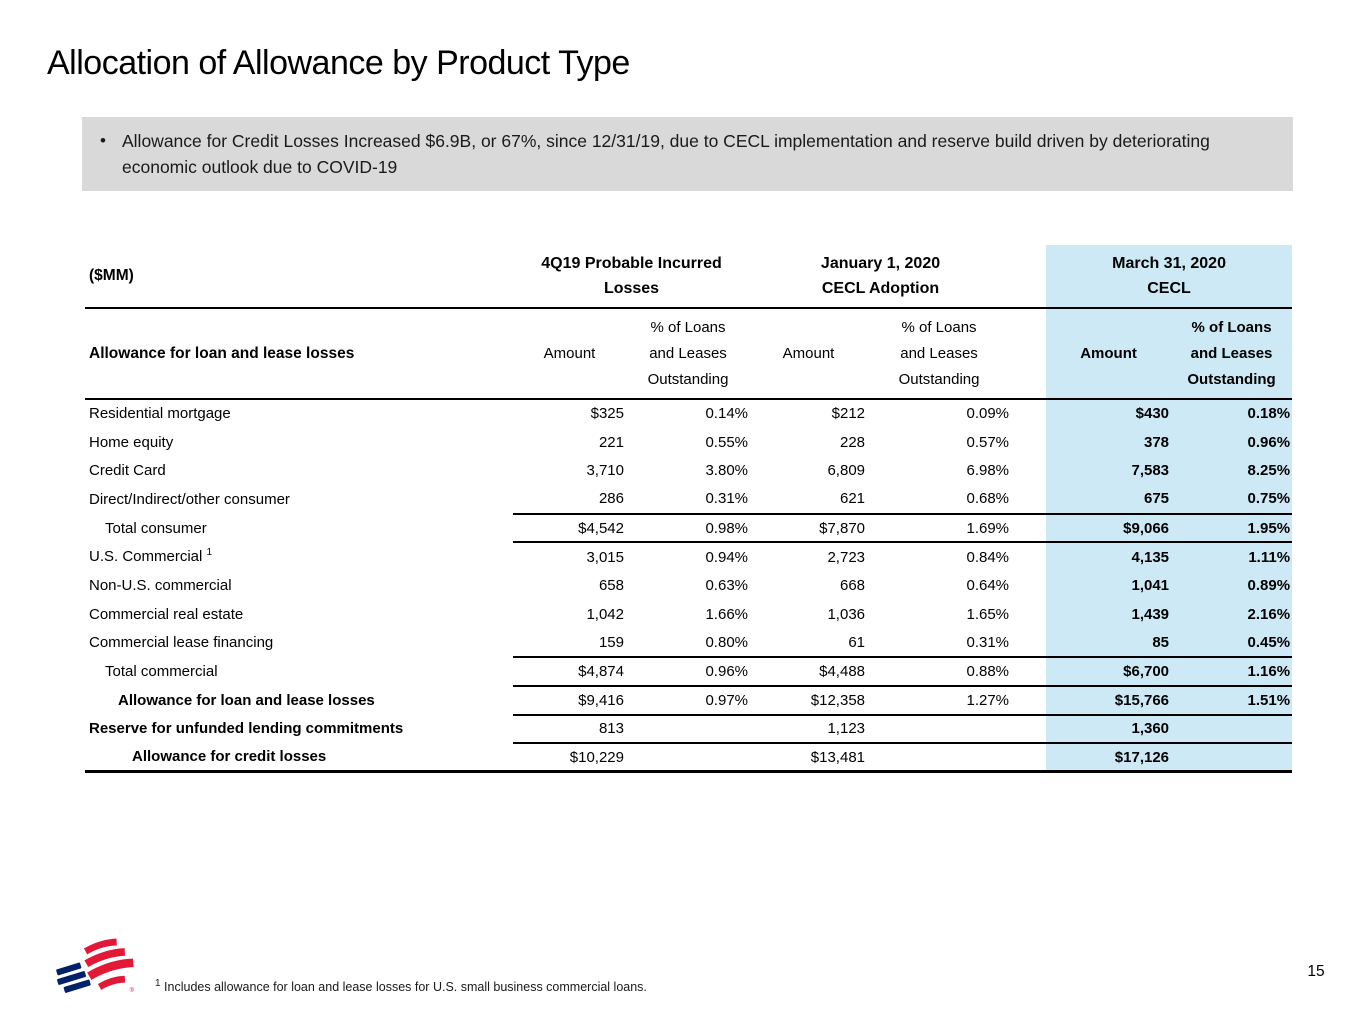  I want to click on cell-pct-jan-2020: 0.64%, so click(988, 585).